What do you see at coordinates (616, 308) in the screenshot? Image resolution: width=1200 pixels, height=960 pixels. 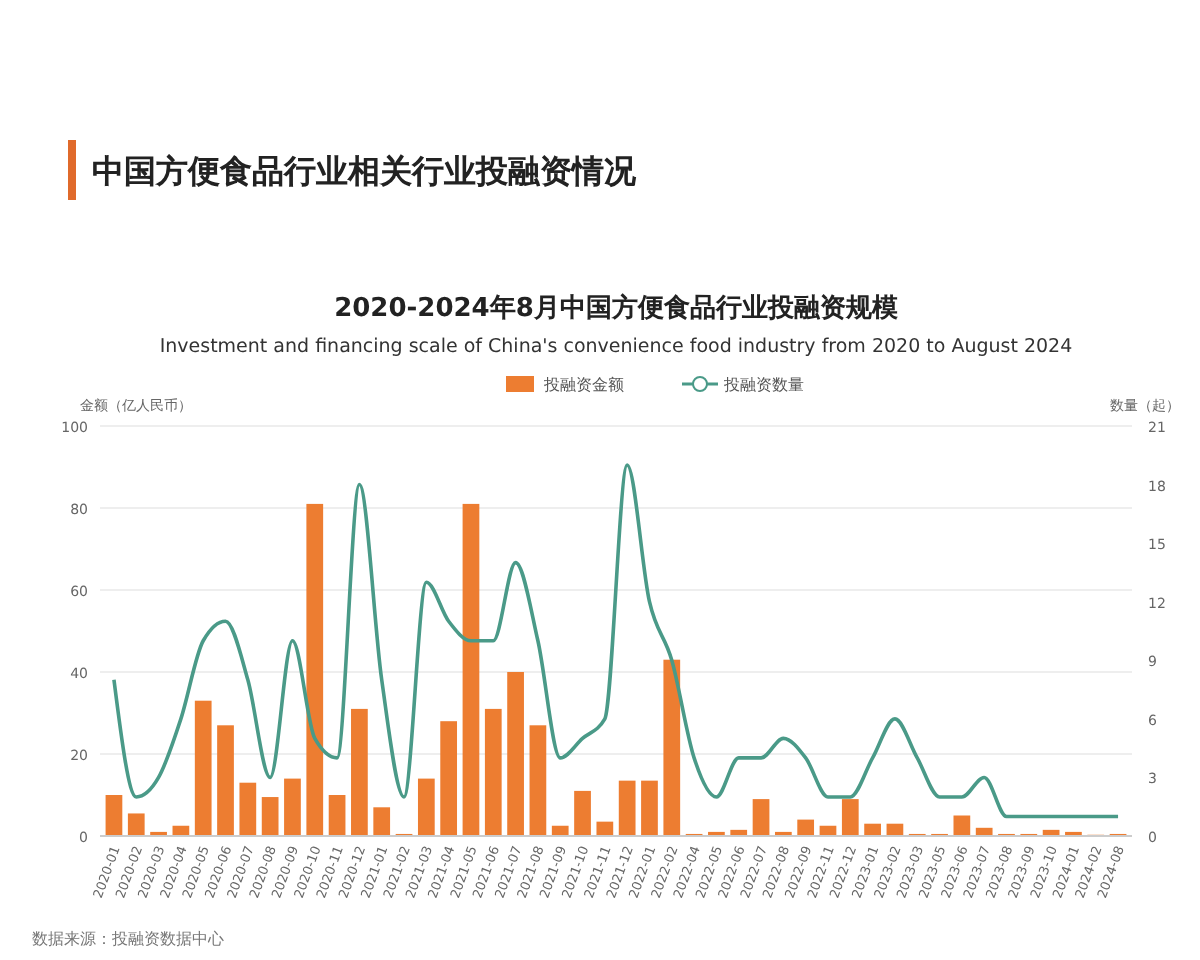 I see `chart-title: 2020-2024年8月中国方便食品行业投融资规模` at bounding box center [616, 308].